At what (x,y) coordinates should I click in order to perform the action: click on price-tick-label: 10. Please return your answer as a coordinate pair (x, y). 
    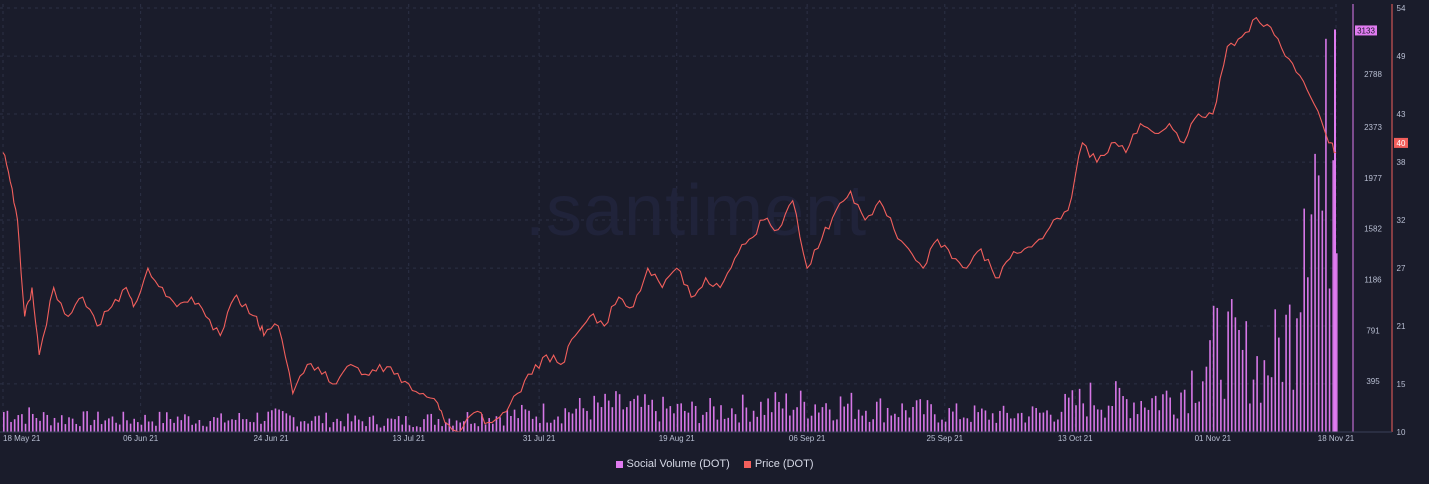
    Looking at the image, I should click on (1401, 432).